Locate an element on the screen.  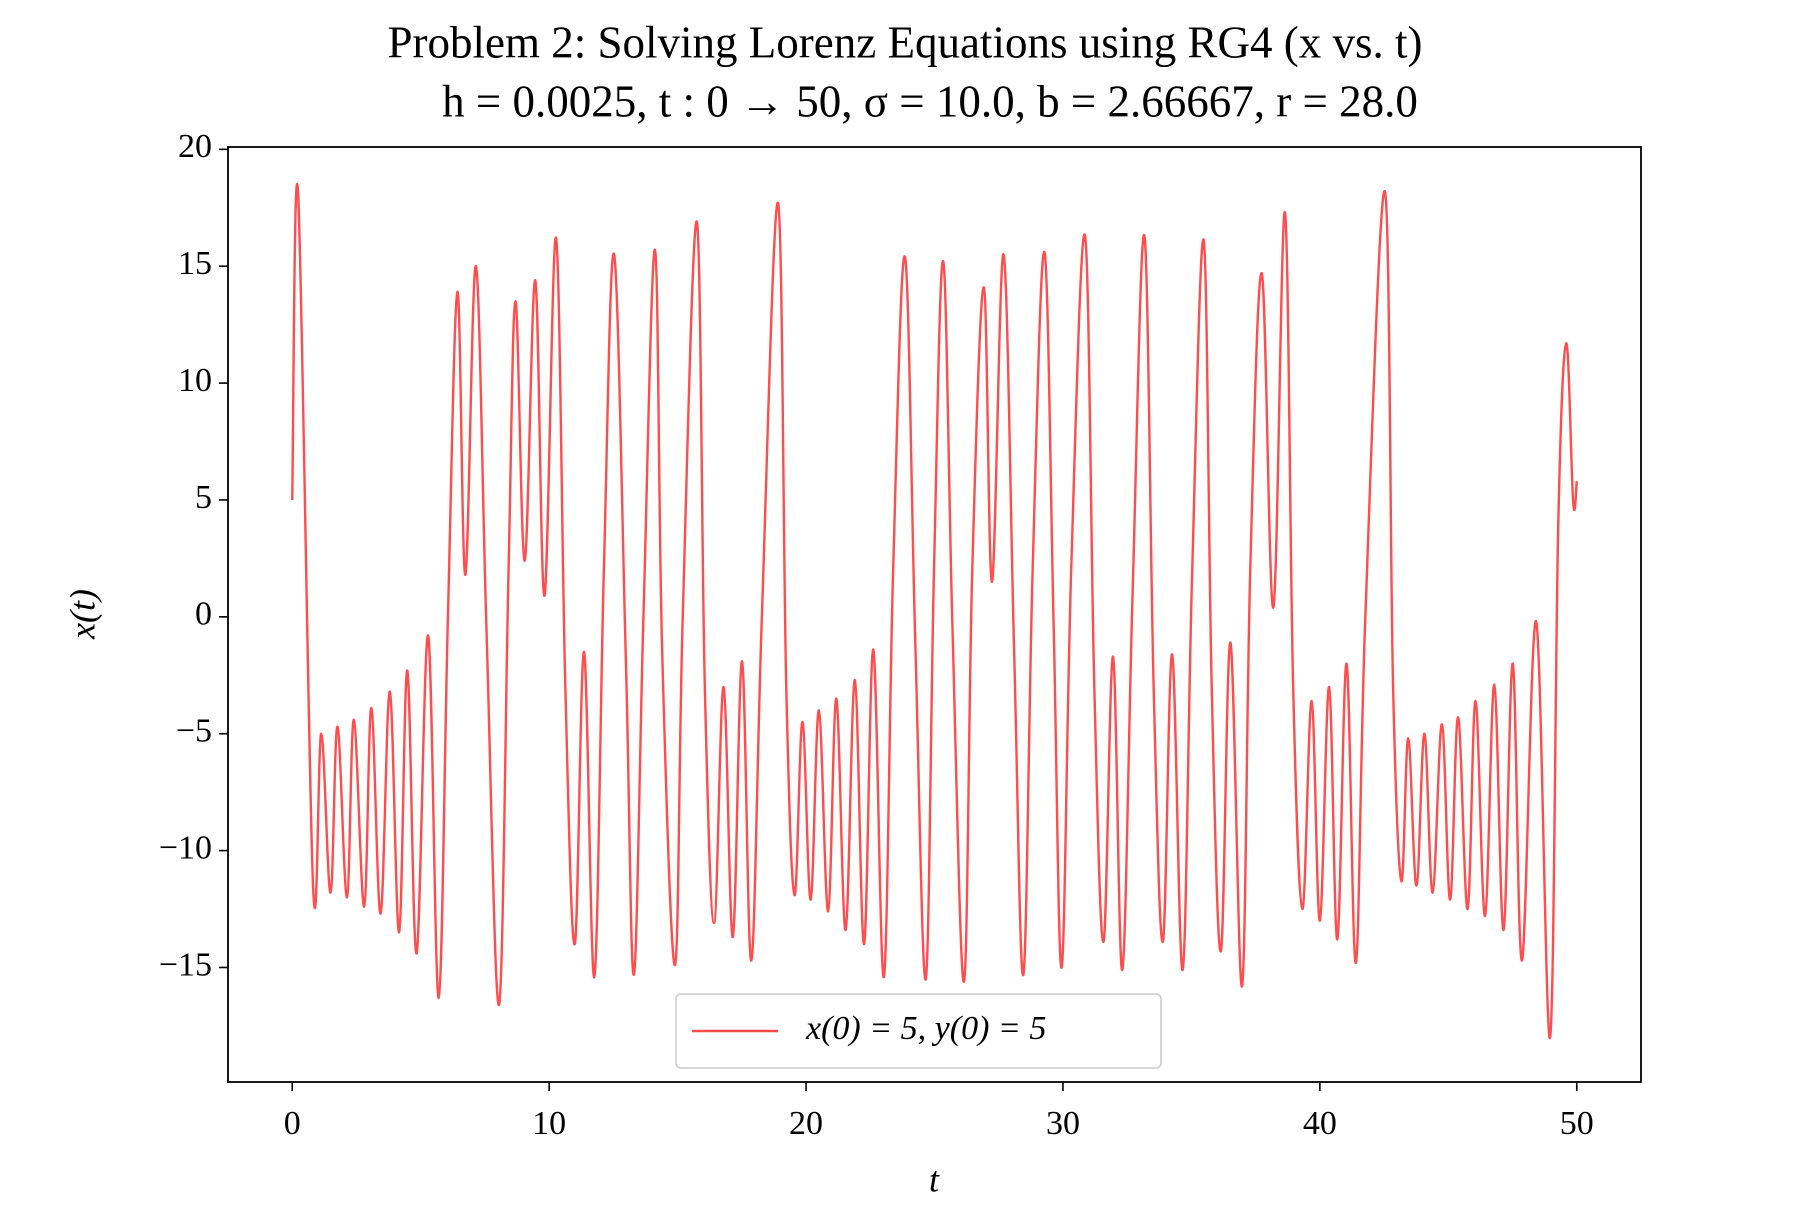
legend-label: x(0) = 5, y(0) = 5 is located at coordinates (925, 1028).